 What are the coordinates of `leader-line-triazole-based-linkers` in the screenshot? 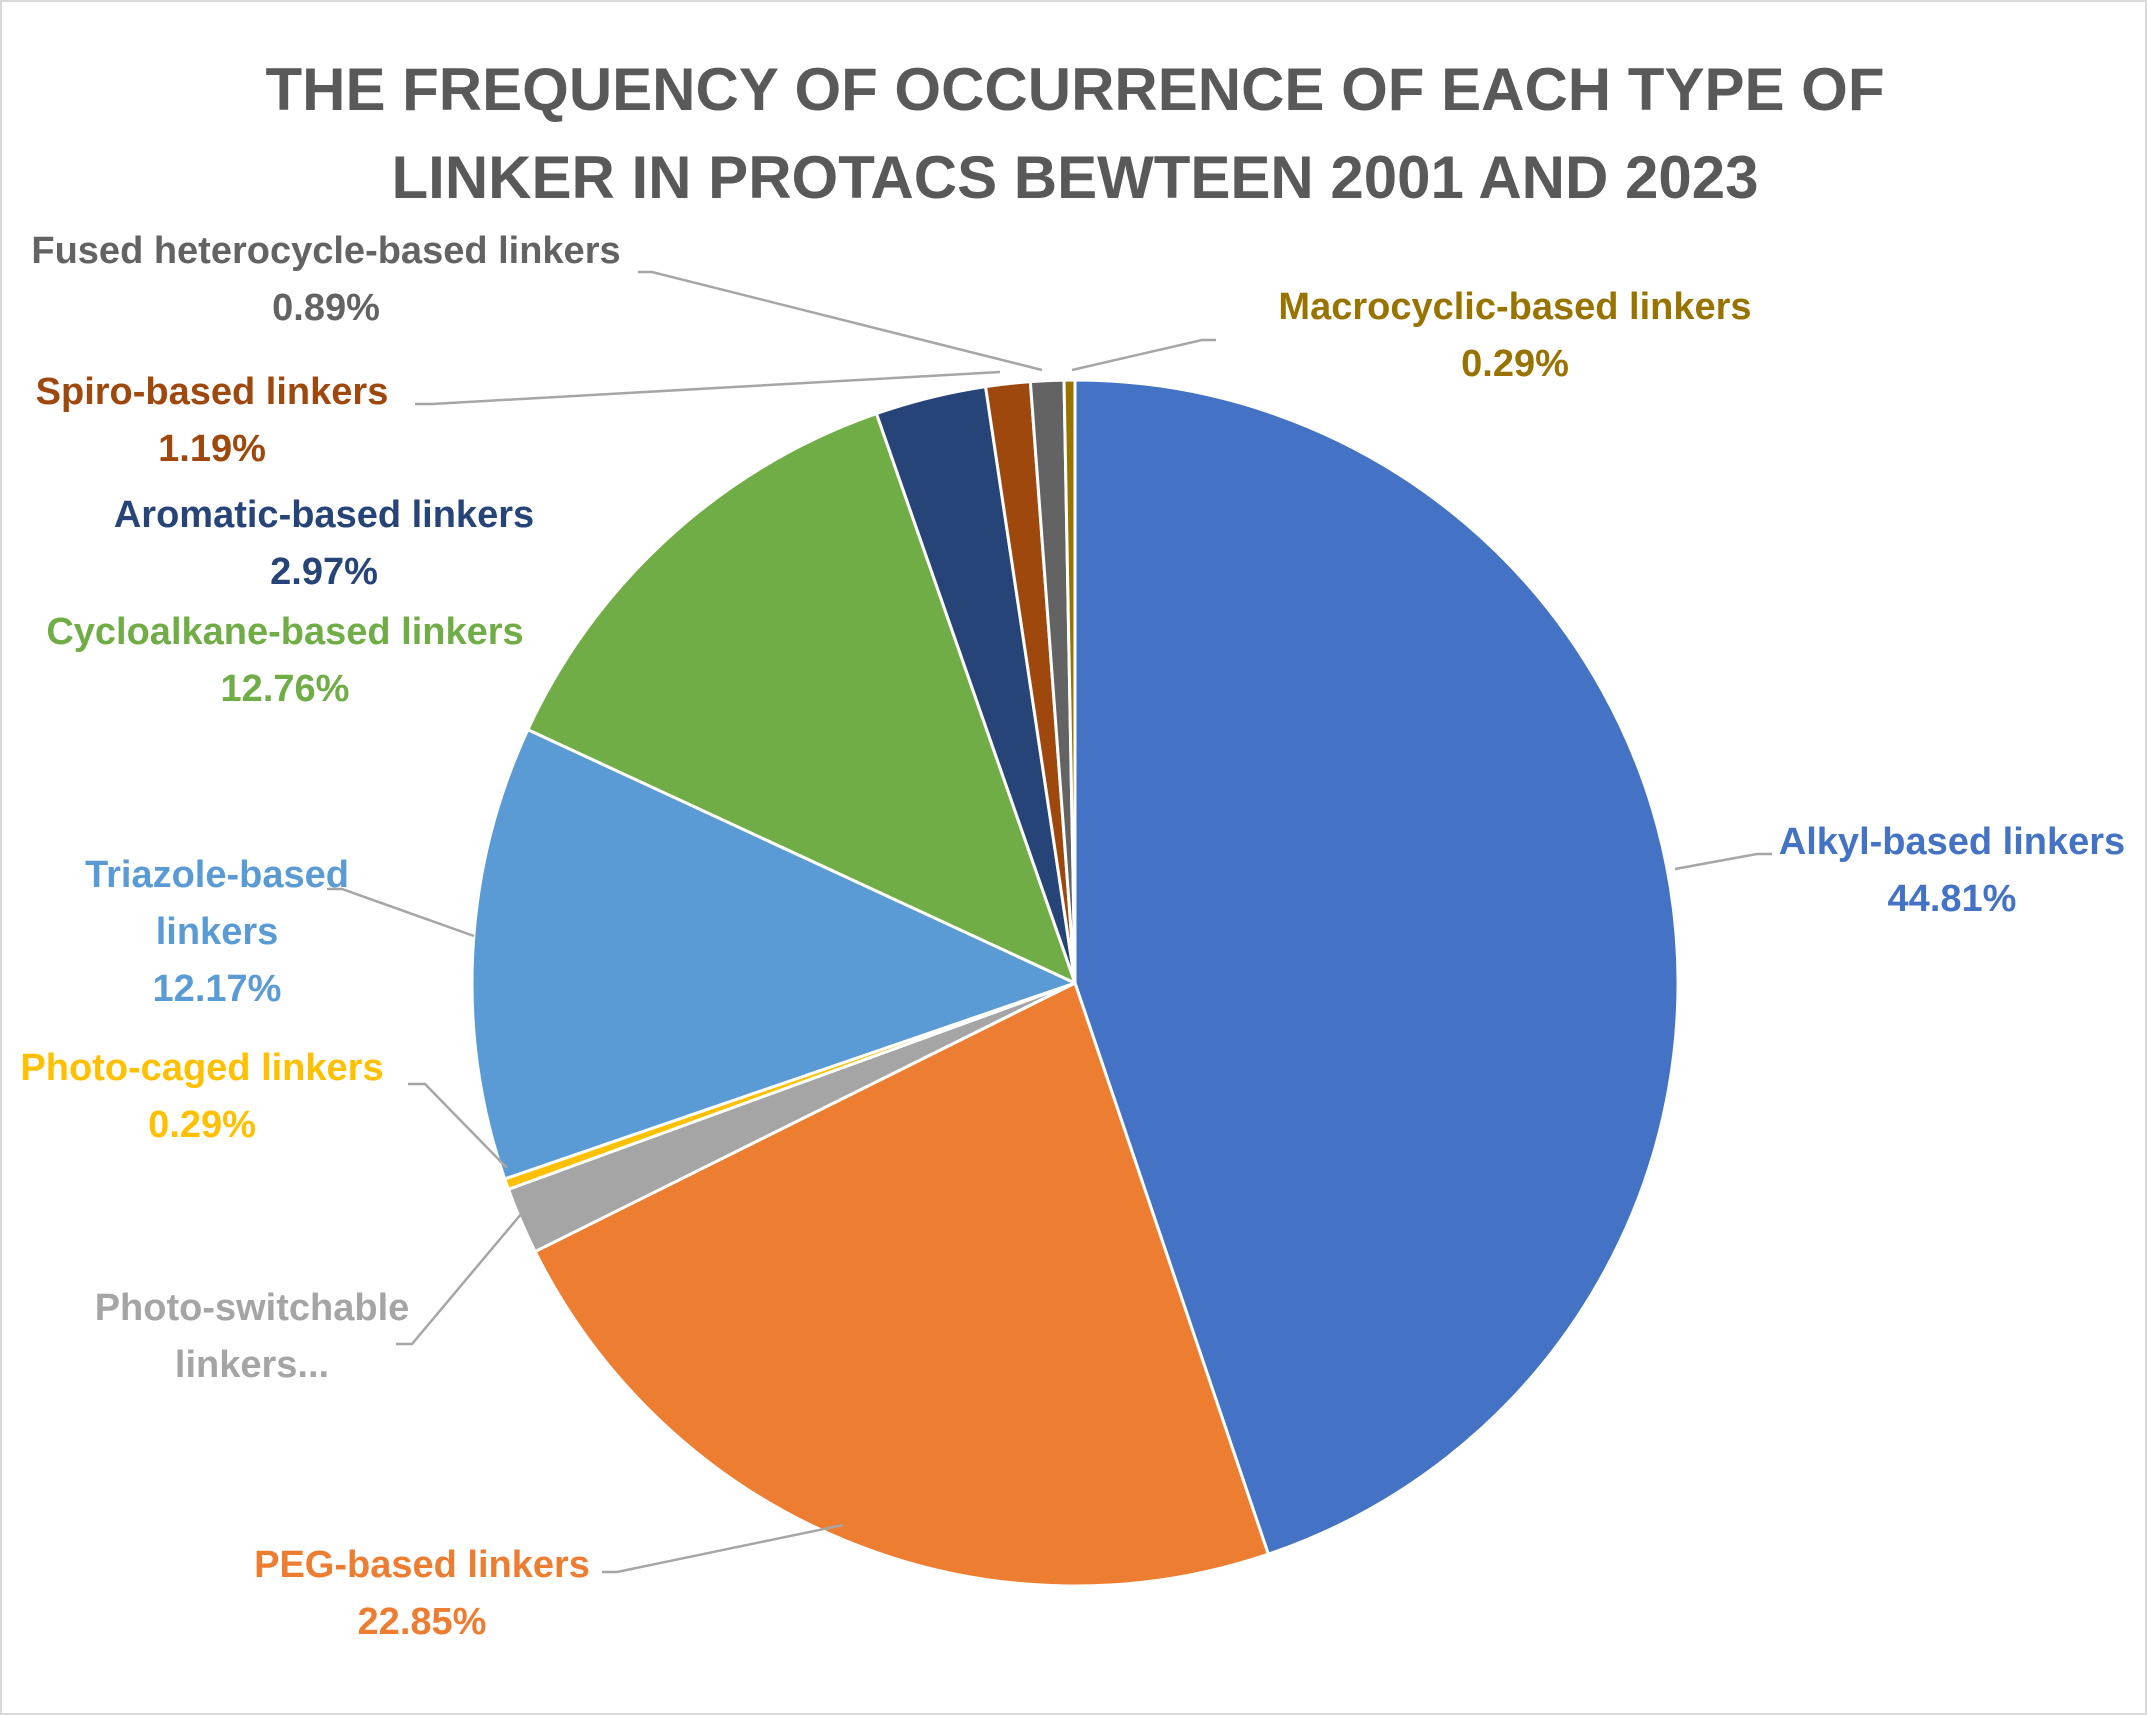 It's located at (401, 912).